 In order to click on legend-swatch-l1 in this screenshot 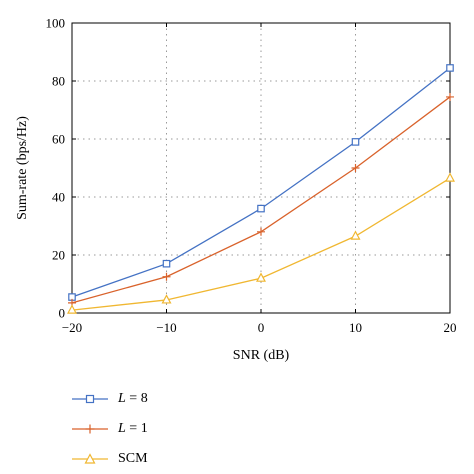, I will do `click(90, 429)`.